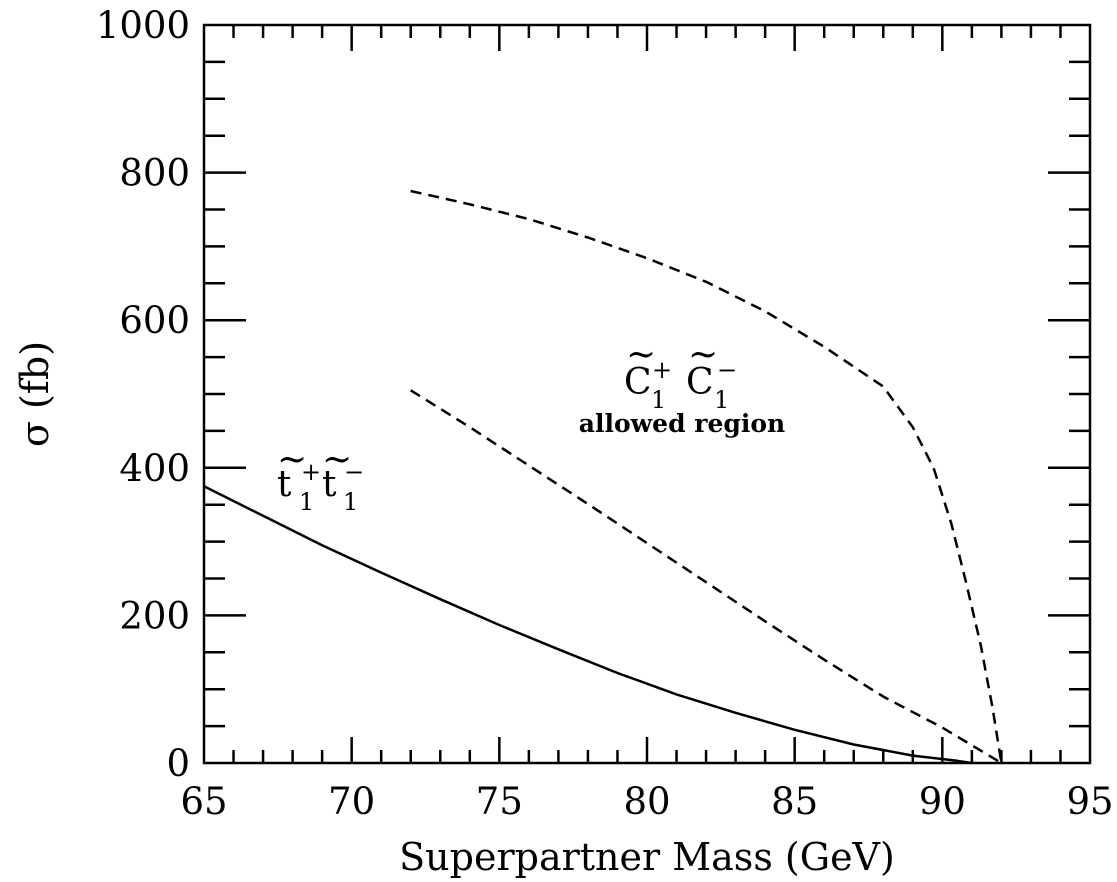 This screenshot has height=882, width=1117. Describe the element at coordinates (337, 459) in the screenshot. I see `stop-tilde-2: ~` at that location.